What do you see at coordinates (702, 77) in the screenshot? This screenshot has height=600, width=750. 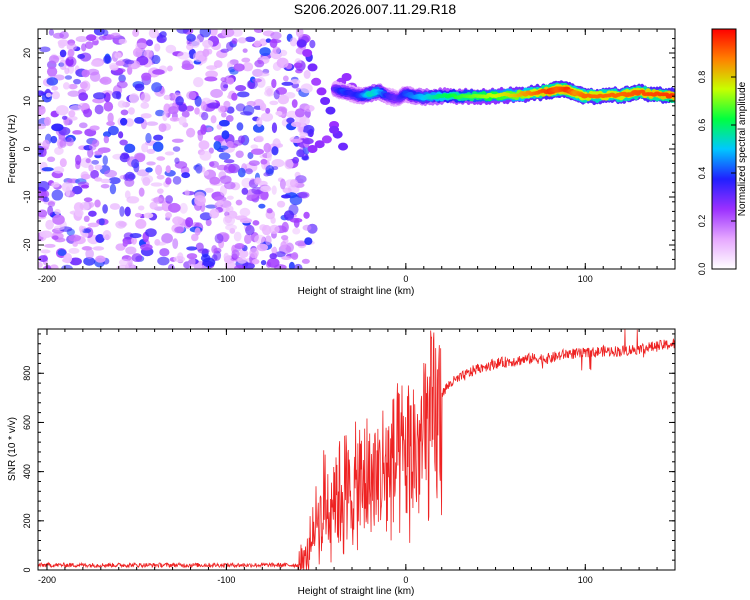 I see `colorbar-tick-label: 0.8` at bounding box center [702, 77].